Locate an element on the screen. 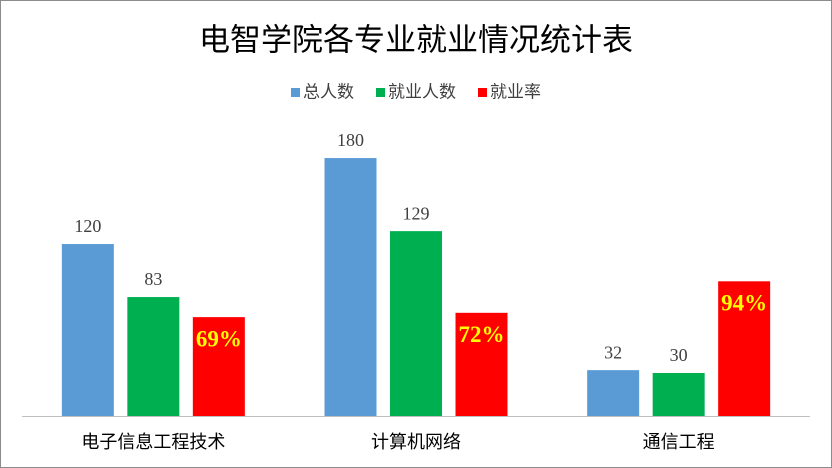 The width and height of the screenshot is (832, 468). data-label: 120 is located at coordinates (87, 226).